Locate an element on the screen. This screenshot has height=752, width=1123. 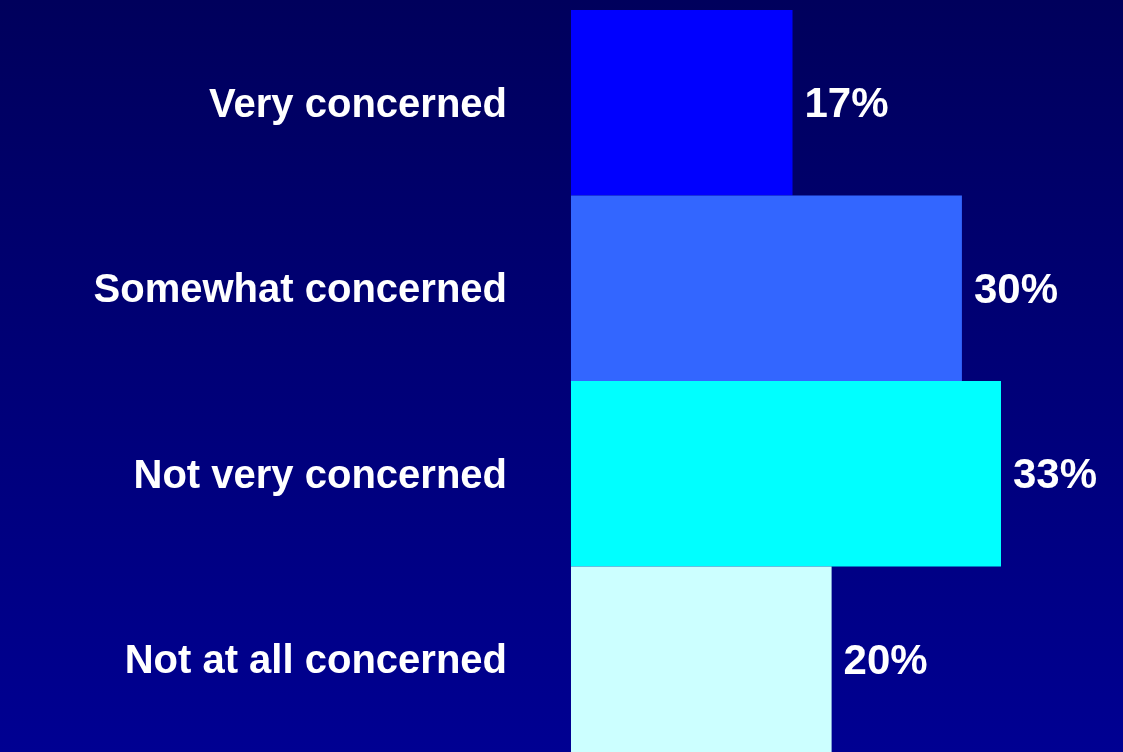
y-tick-label: Somewhat concerned is located at coordinates (300, 288).